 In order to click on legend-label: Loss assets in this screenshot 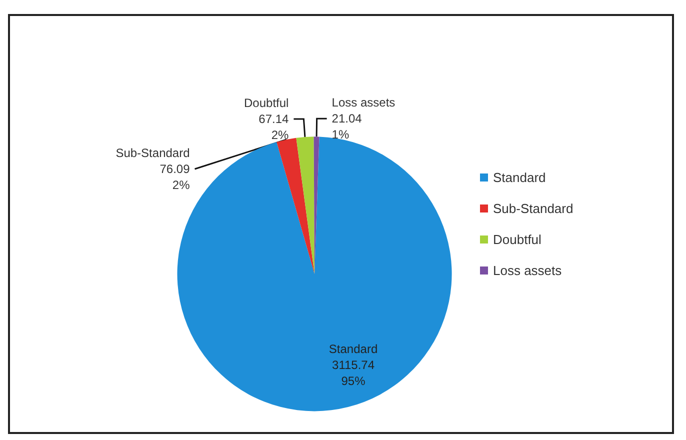, I will do `click(527, 270)`.